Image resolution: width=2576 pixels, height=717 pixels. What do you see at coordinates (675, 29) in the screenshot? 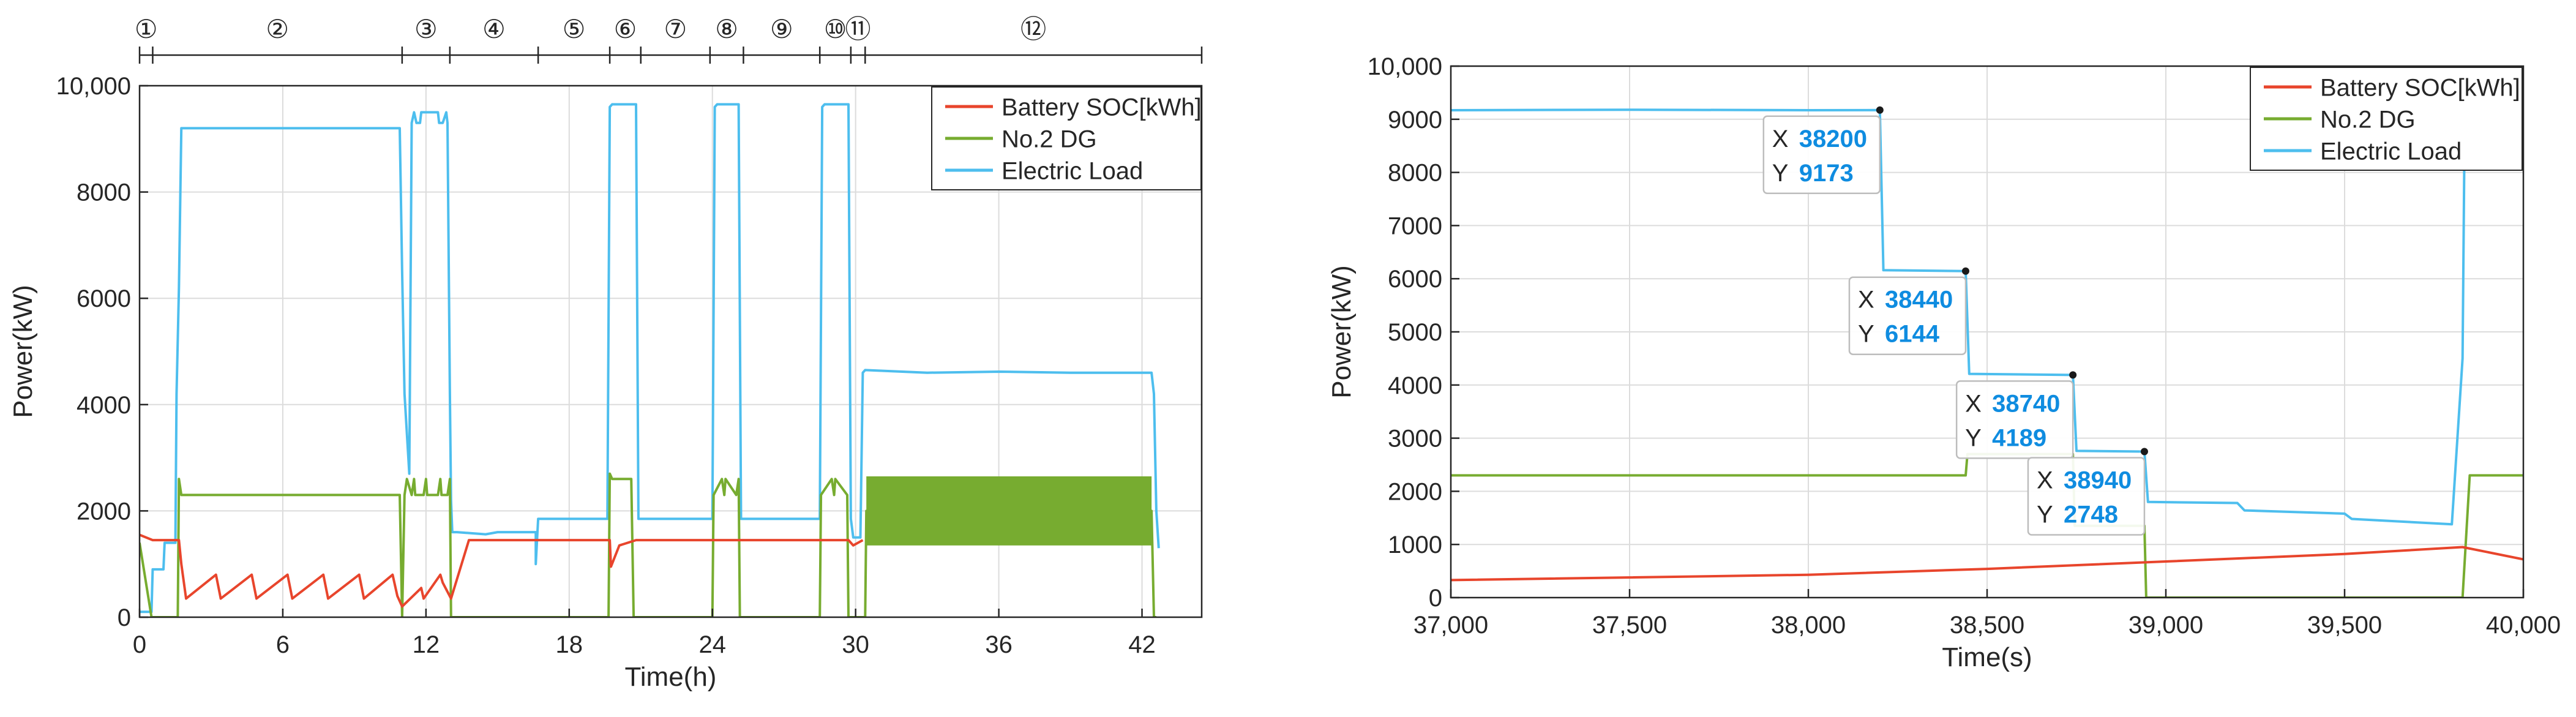
I see `stage-label: ⑦` at bounding box center [675, 29].